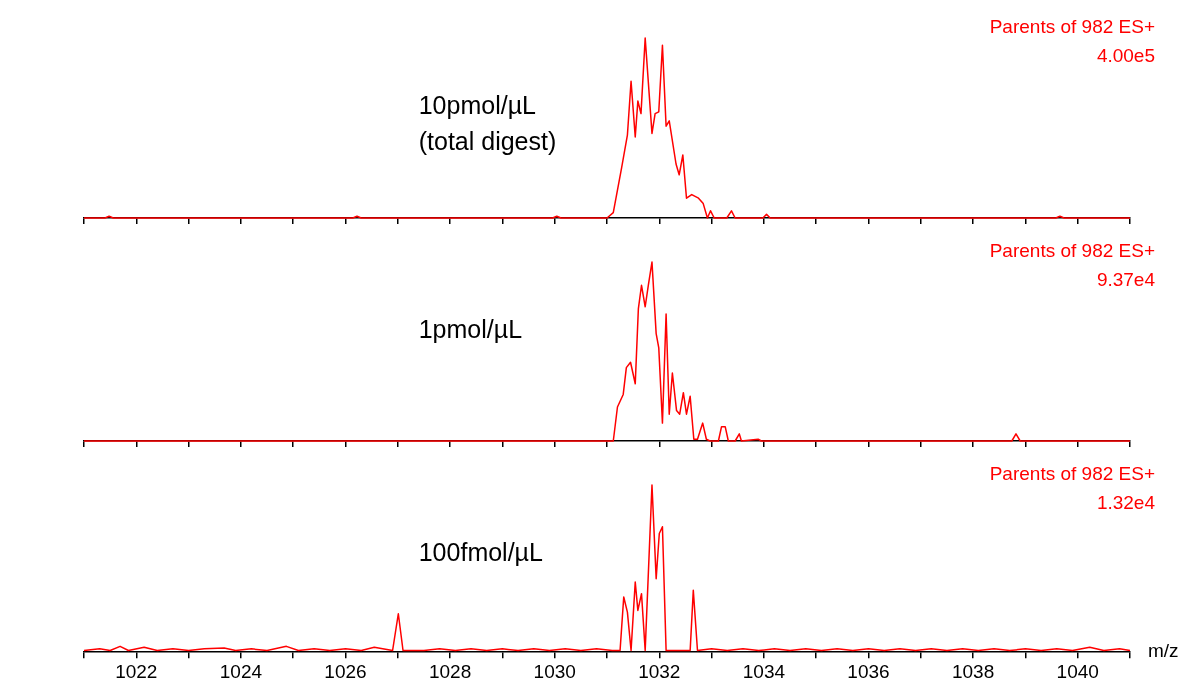 The image size is (1183, 689). What do you see at coordinates (1163, 651) in the screenshot?
I see `x-axis-title: m/z` at bounding box center [1163, 651].